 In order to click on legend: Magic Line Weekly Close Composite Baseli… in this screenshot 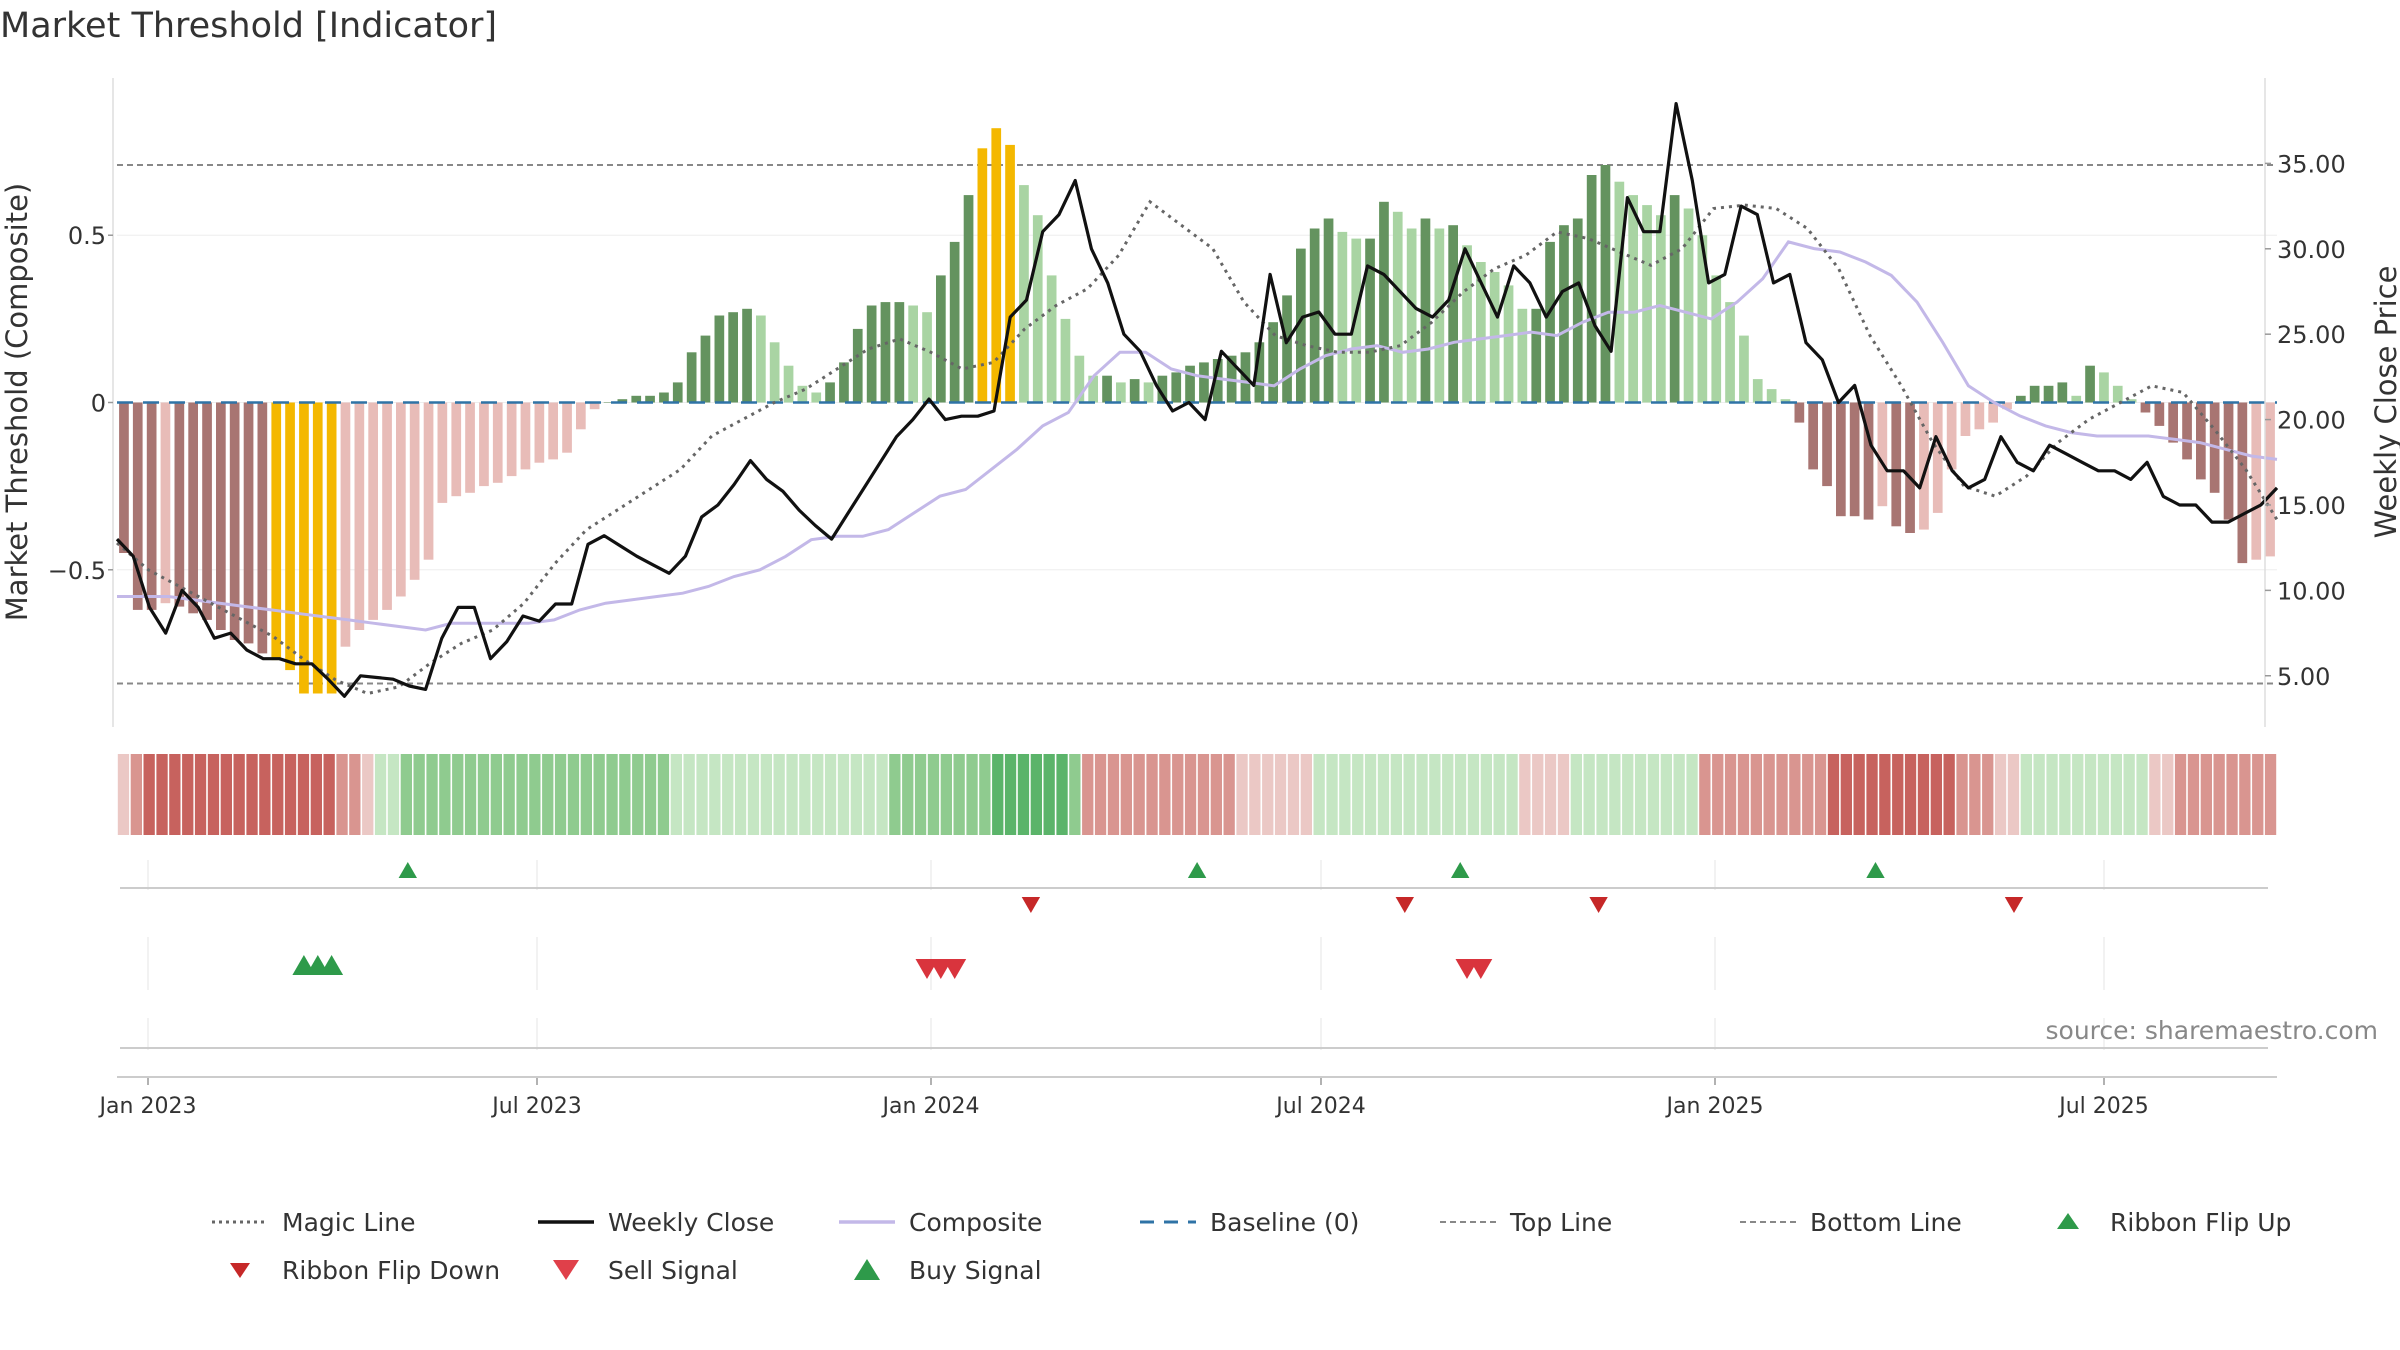, I will do `click(1285, 1246)`.